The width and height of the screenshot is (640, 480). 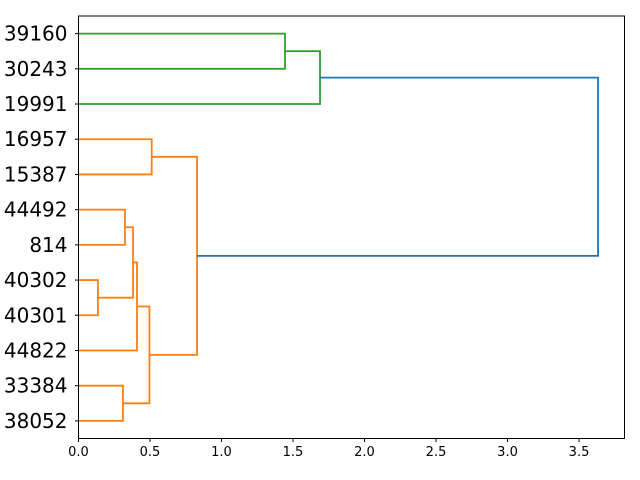 I want to click on leaf-label: 814, so click(x=48, y=245).